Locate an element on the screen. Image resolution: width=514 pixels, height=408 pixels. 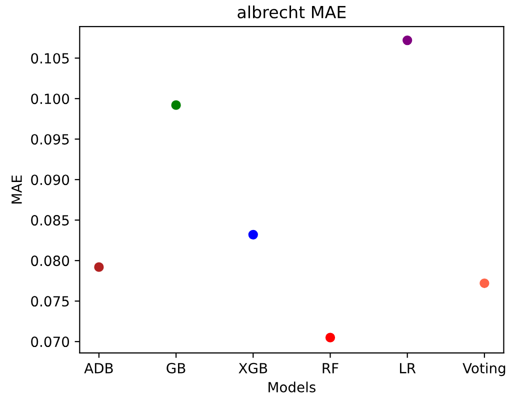
x-tick-label: GB is located at coordinates (176, 368).